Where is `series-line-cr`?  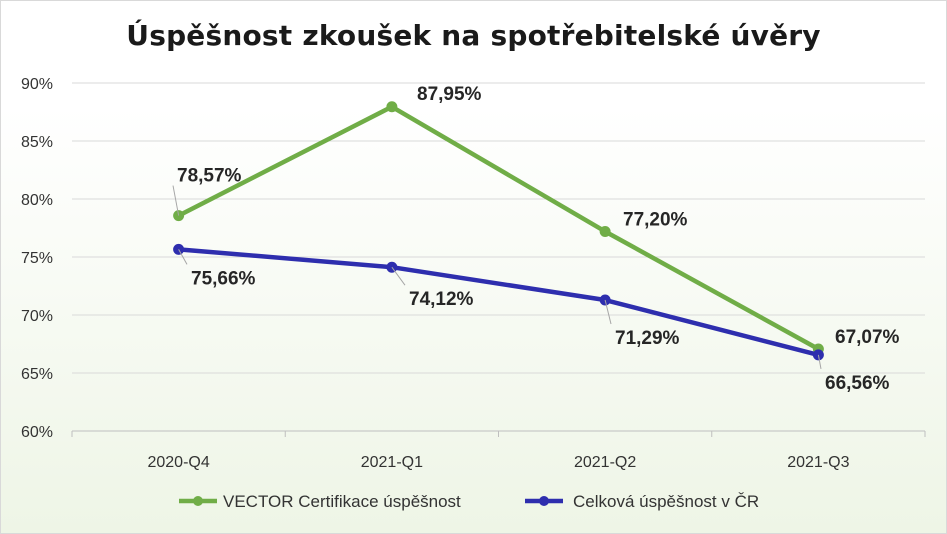
series-line-cr is located at coordinates (498, 302).